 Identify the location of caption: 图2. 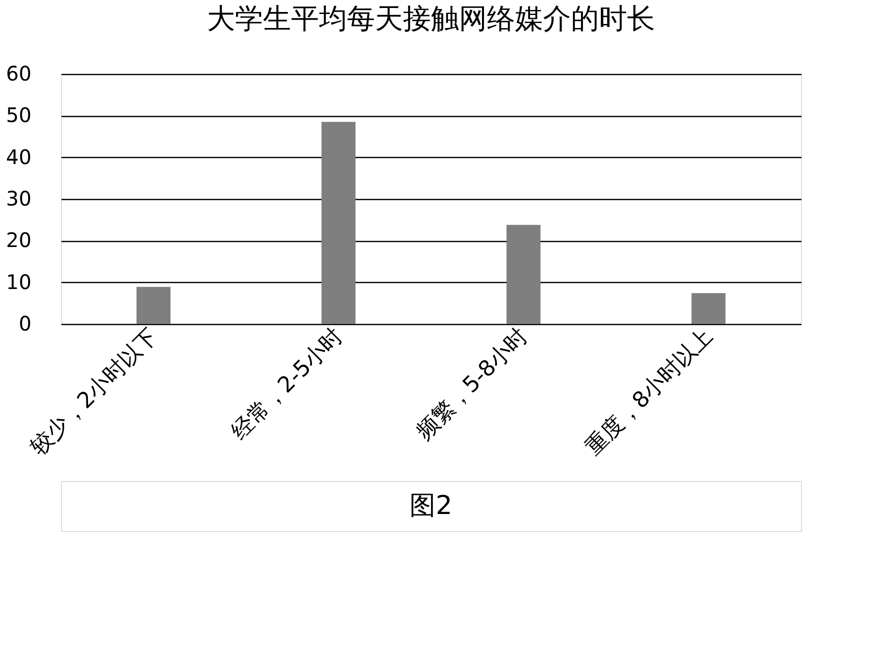
(431, 506).